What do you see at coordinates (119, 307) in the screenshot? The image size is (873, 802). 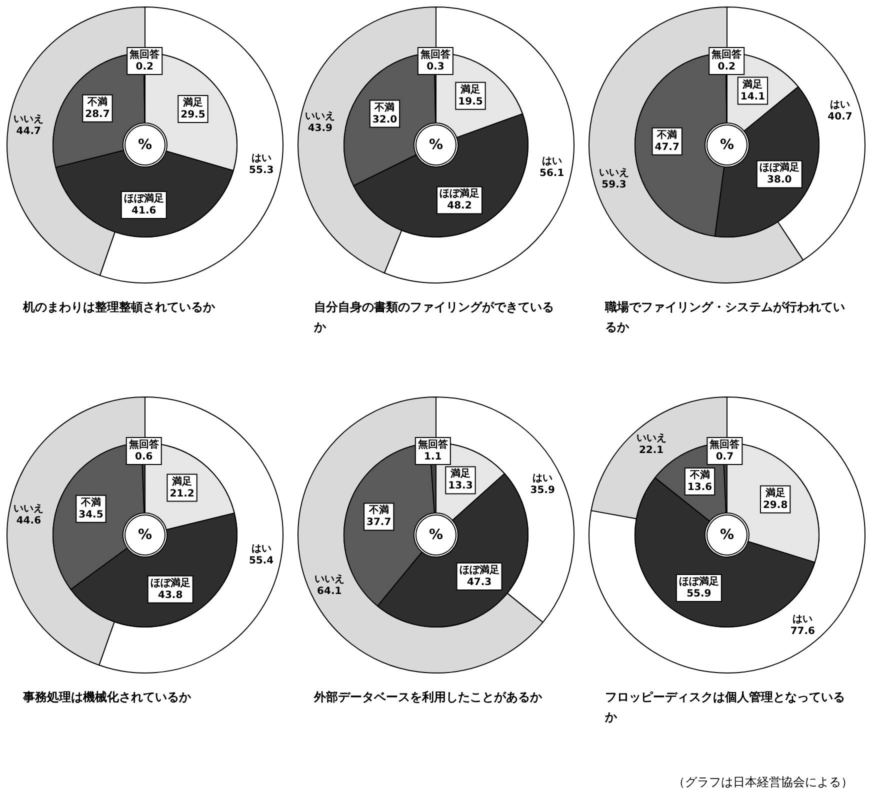 I see `text: 机のまわりは整理整頓されているか` at bounding box center [119, 307].